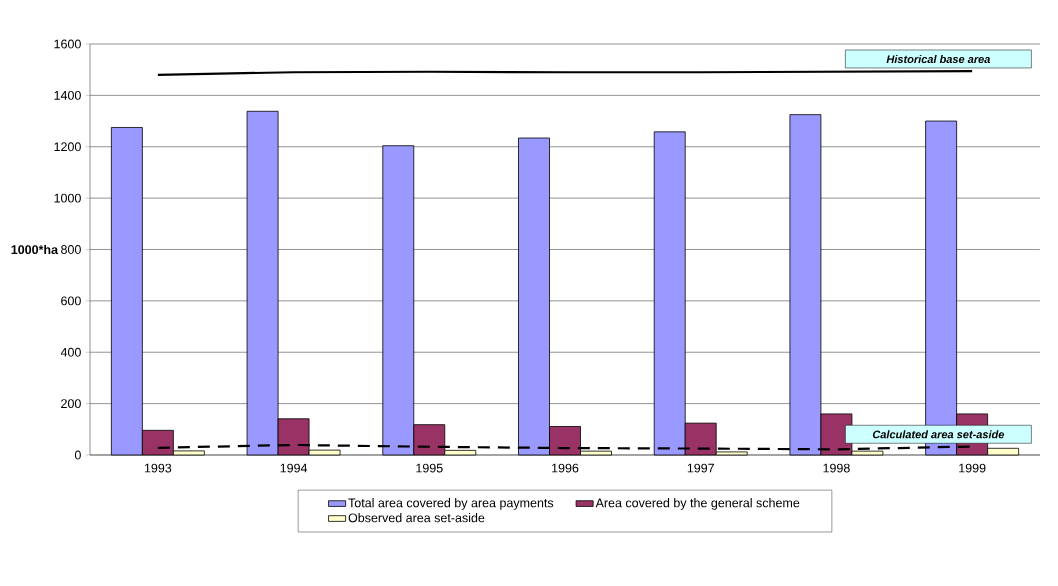 The image size is (1058, 586). What do you see at coordinates (697, 504) in the screenshot?
I see `legend-label: Area covered by the general scheme` at bounding box center [697, 504].